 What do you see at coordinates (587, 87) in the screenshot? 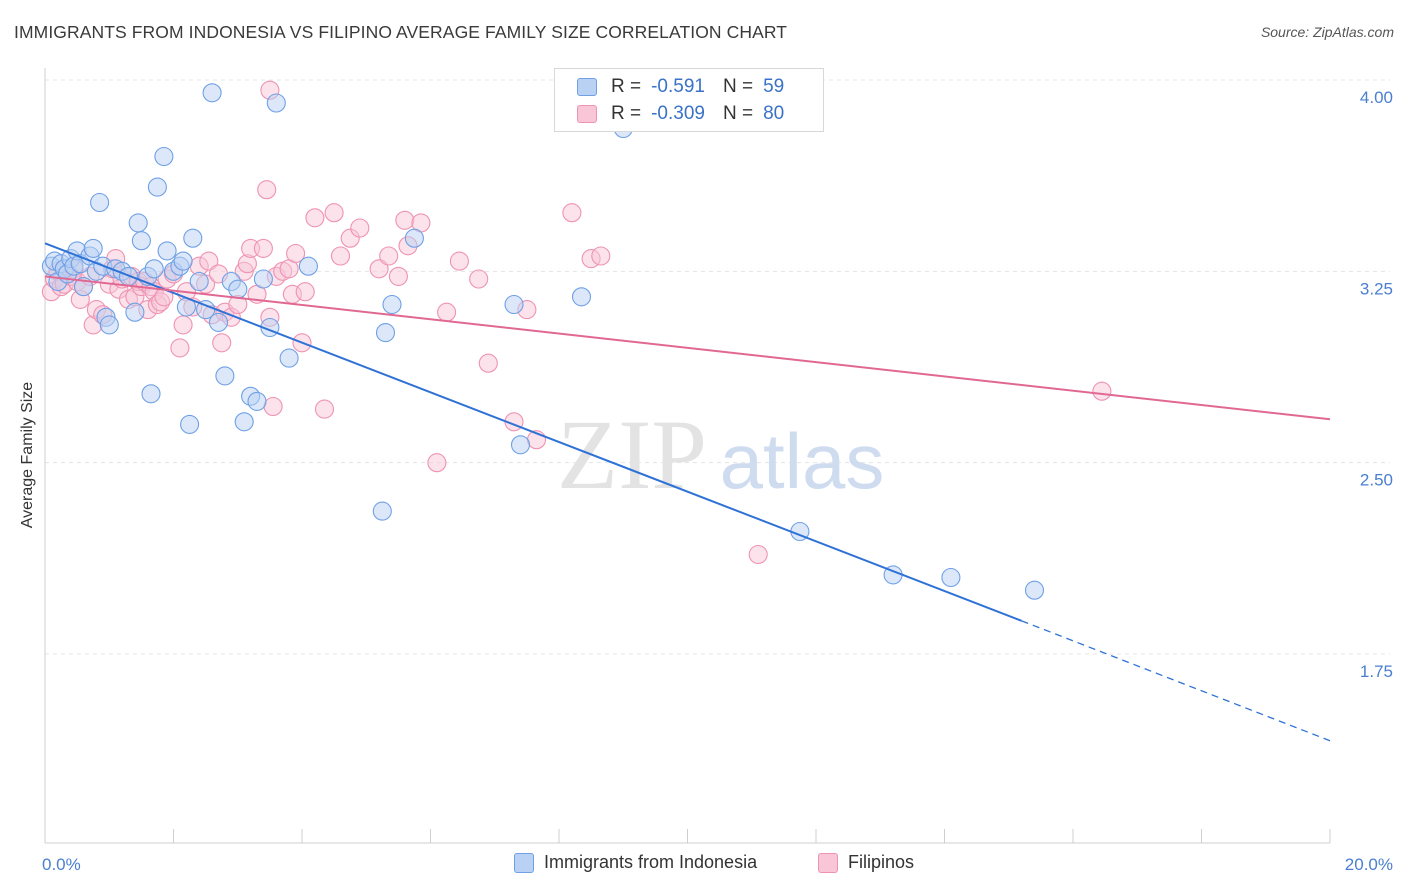
I see `legend-swatch-indonesia` at bounding box center [587, 87].